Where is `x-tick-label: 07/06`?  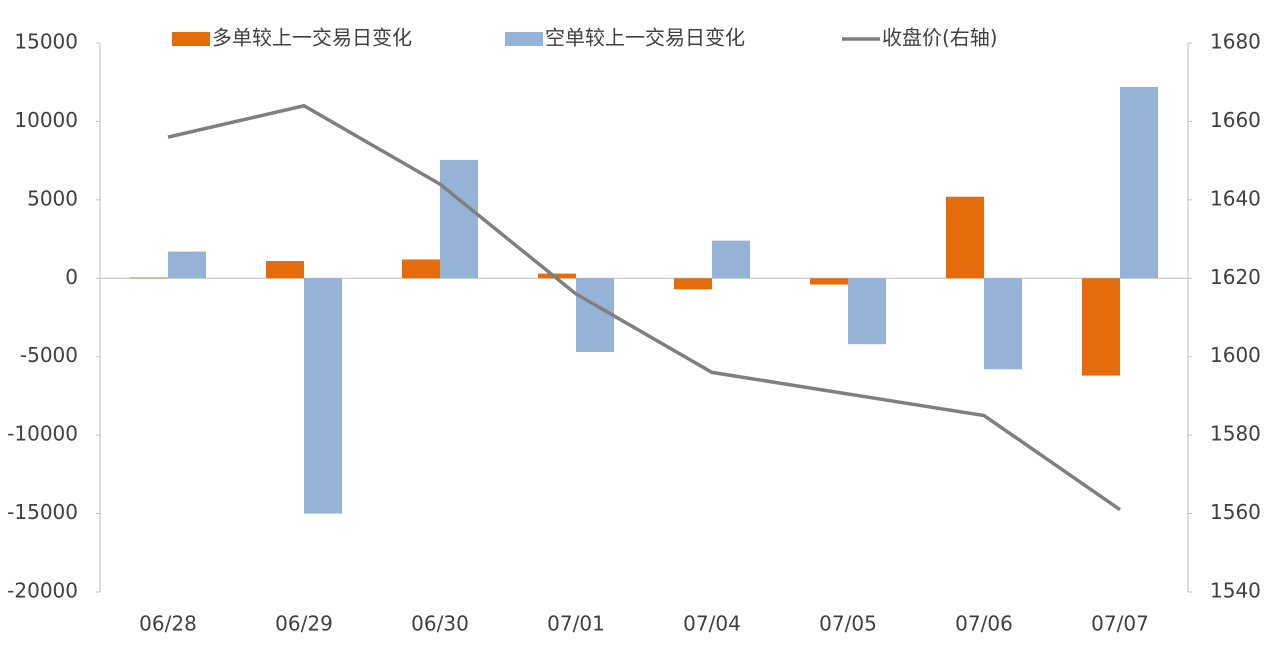
x-tick-label: 07/06 is located at coordinates (984, 624).